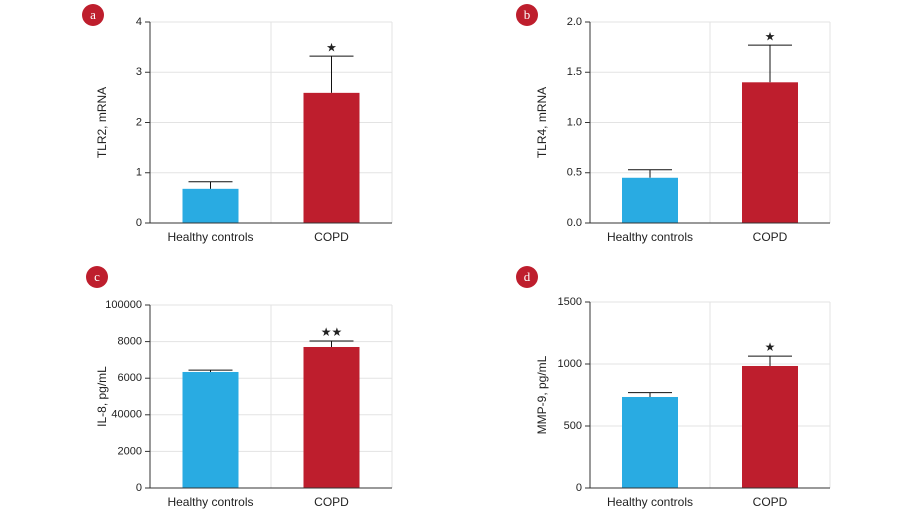 This screenshot has height=520, width=919. Describe the element at coordinates (574, 122) in the screenshot. I see `y-tick-label: 1.0` at that location.